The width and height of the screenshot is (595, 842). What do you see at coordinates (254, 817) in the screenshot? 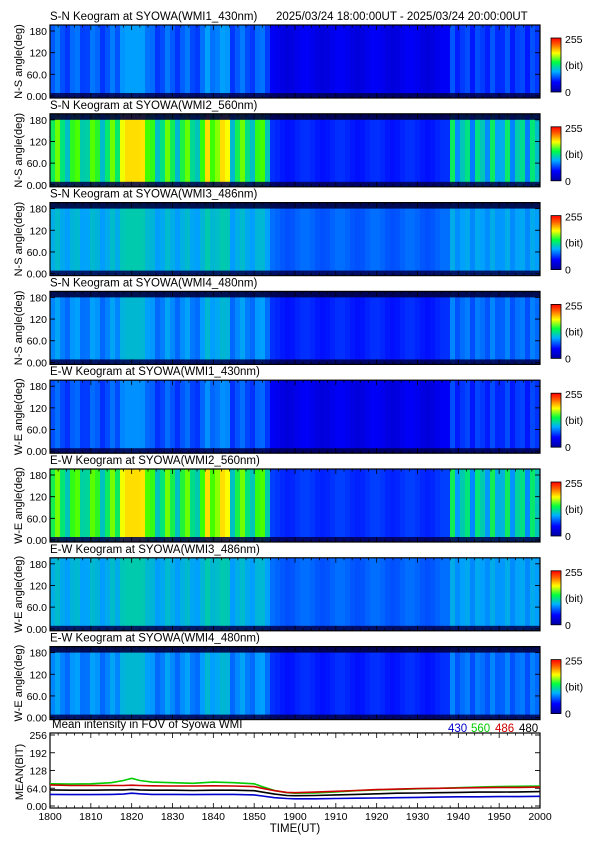
I see `mean-x-tick-label: 1850` at bounding box center [254, 817].